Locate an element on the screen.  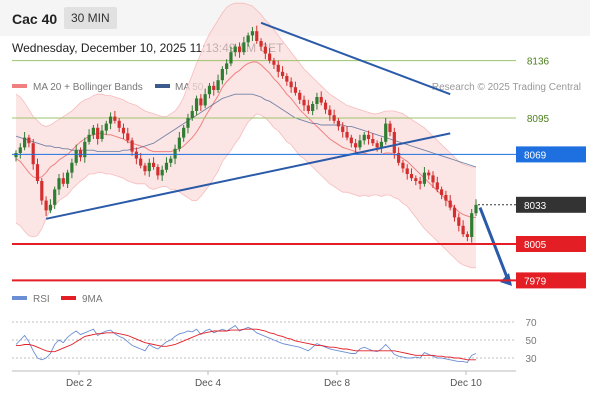
instrument-title: Cac 40 is located at coordinates (35, 19).